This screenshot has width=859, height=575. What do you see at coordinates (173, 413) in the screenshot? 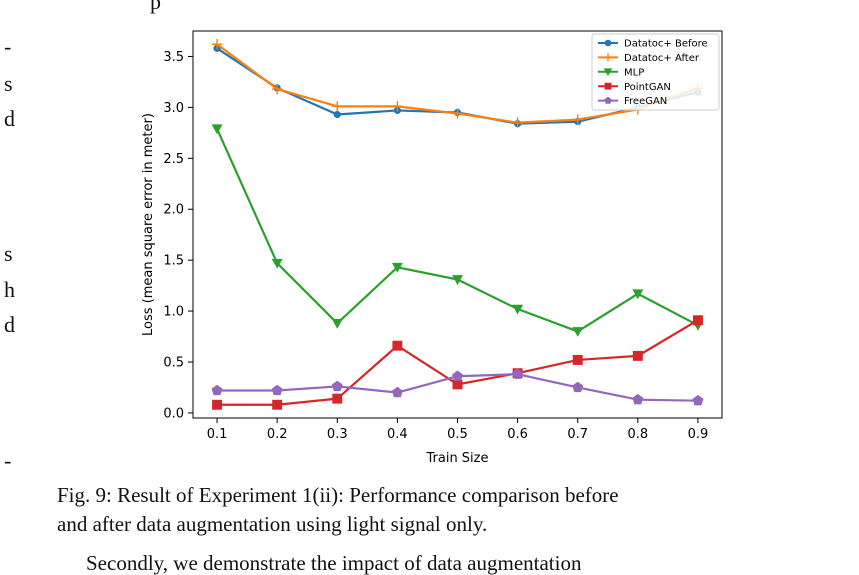
I see `y-tick-label: 0.0` at bounding box center [173, 413].